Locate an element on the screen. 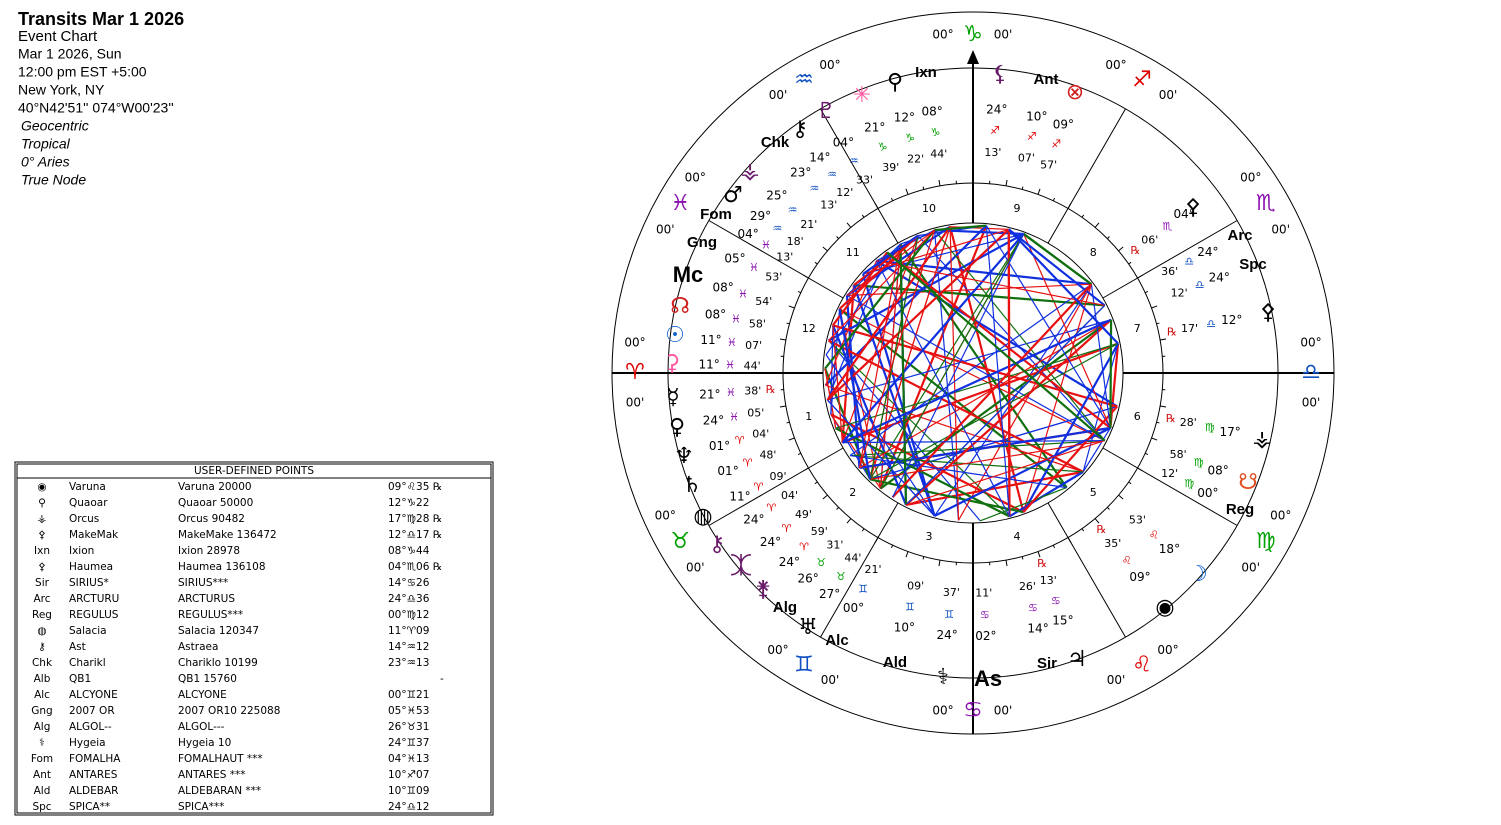  point-abbrev: ALGOL-- is located at coordinates (90, 727).